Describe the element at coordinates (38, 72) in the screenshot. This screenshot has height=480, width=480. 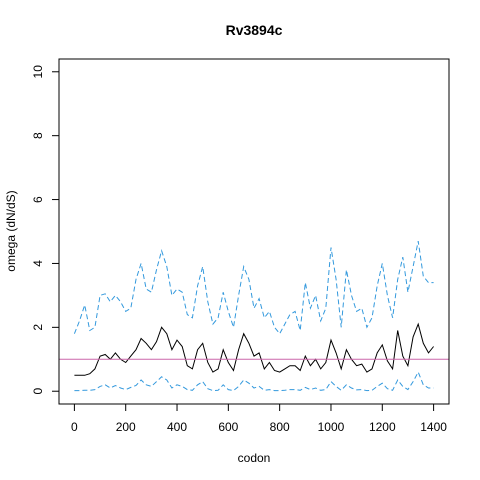
I see `y-tick-label: 10` at that location.